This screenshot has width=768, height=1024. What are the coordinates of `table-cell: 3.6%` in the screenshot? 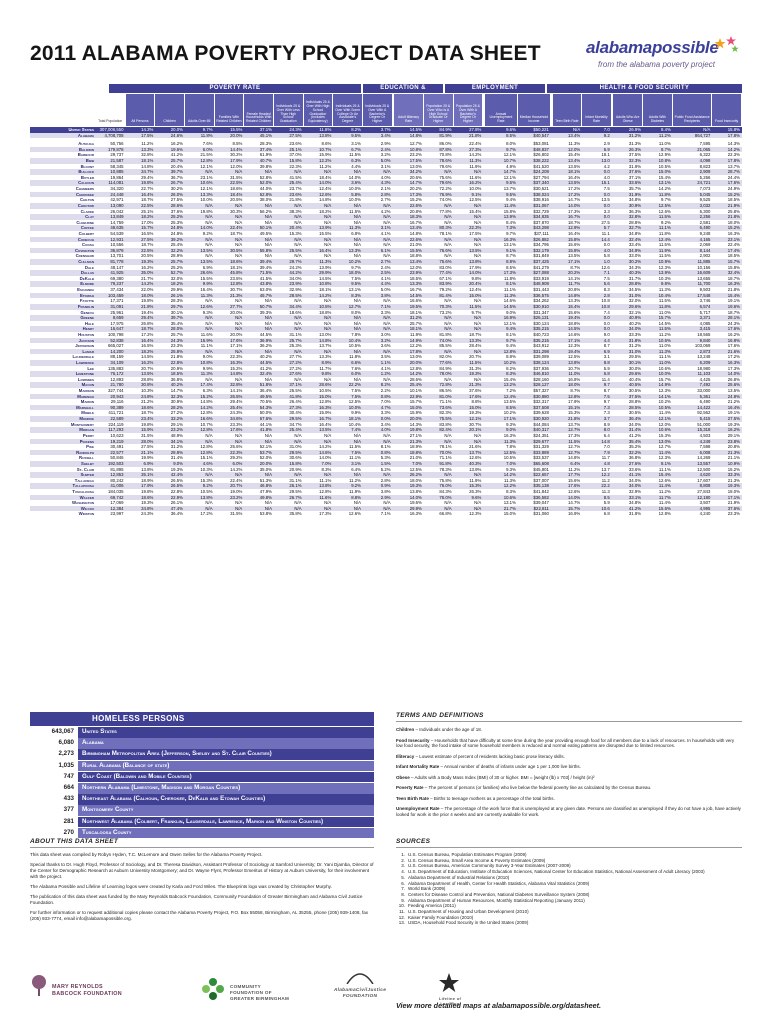 It's located at (385, 346).